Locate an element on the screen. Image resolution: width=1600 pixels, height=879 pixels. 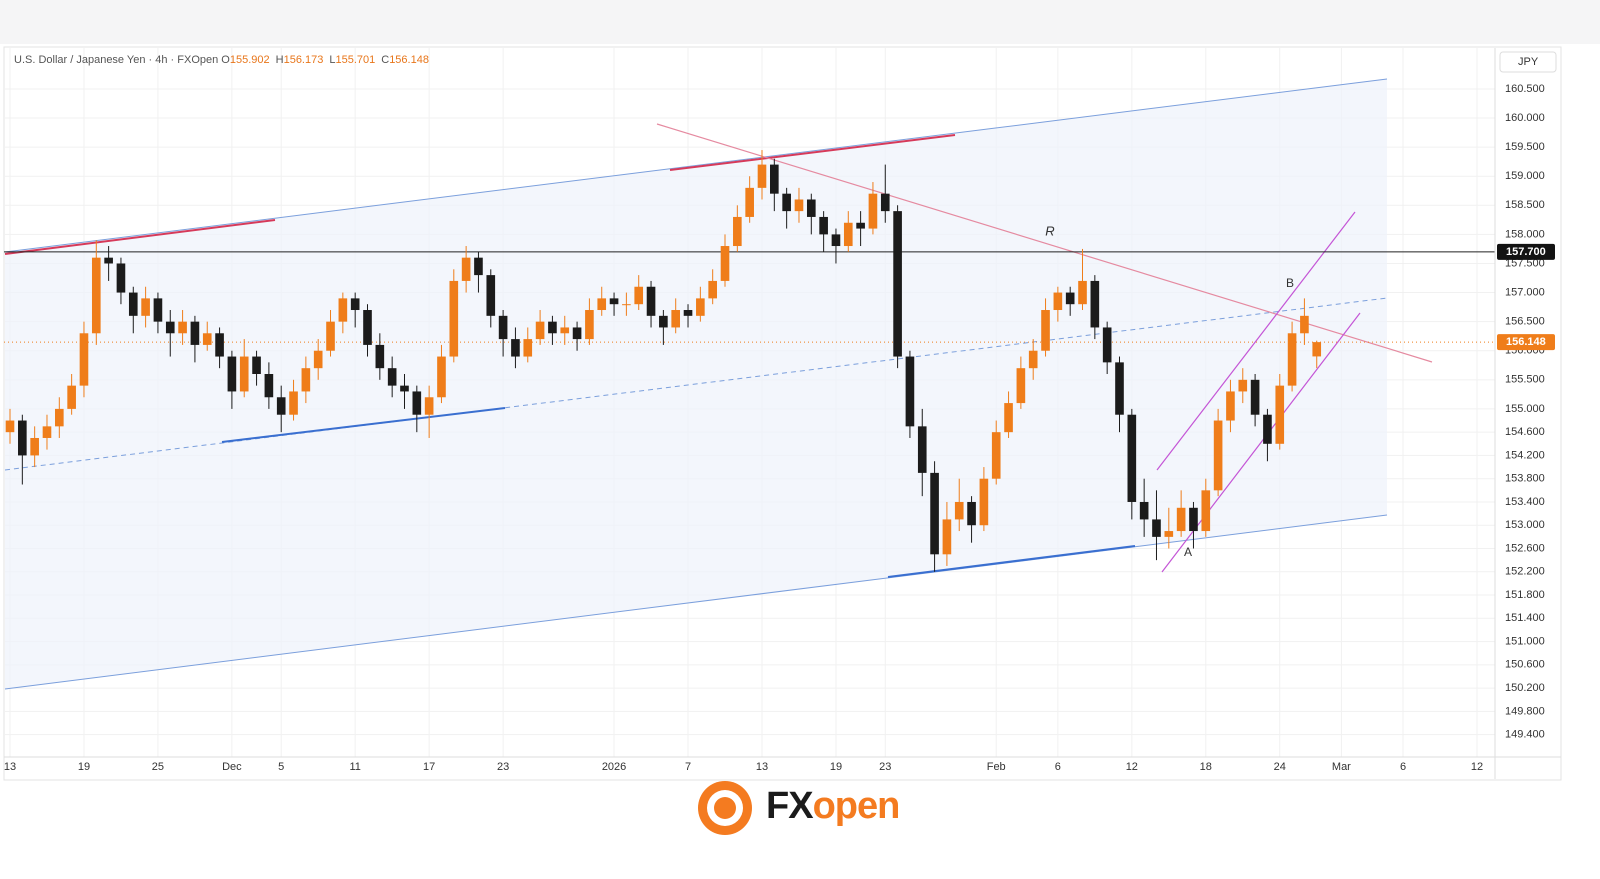
pink-channel-upper is located at coordinates (1256, 341).